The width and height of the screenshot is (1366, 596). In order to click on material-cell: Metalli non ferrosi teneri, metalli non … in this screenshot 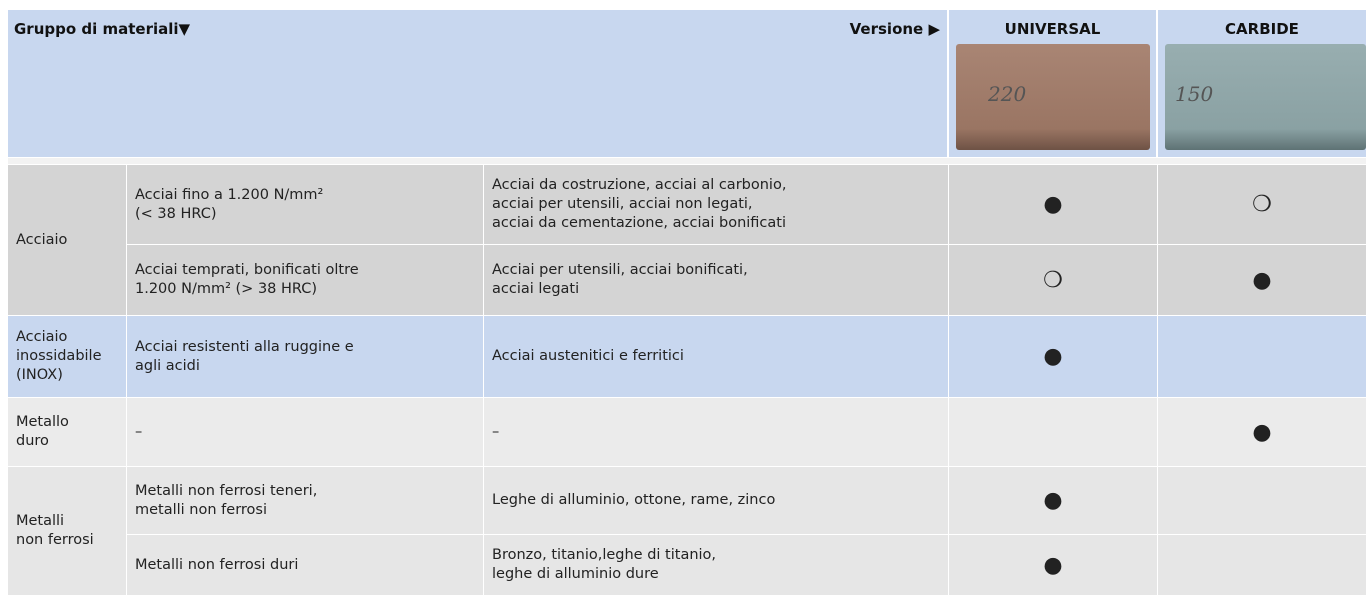, I will do `click(305, 500)`.